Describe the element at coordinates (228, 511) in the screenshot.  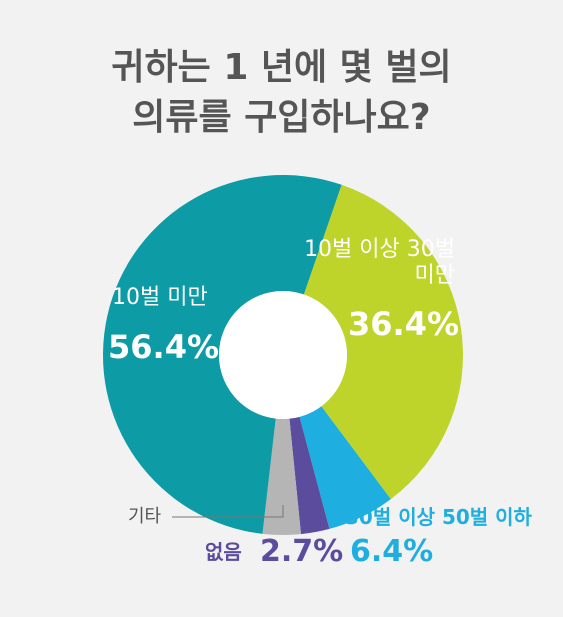
I see `leader-line` at that location.